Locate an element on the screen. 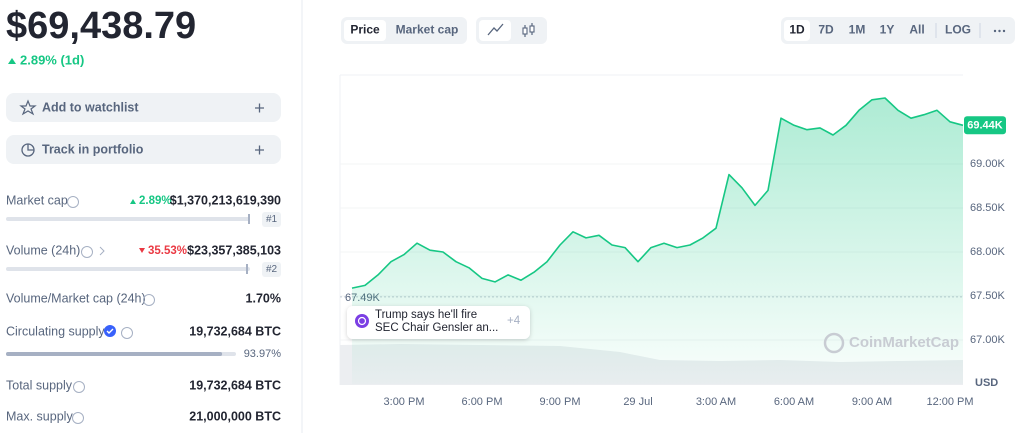  chevron is located at coordinates (102, 251).